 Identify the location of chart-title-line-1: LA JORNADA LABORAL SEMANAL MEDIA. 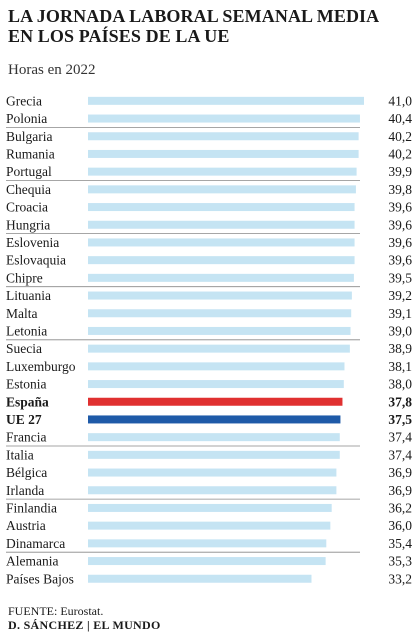
(194, 16).